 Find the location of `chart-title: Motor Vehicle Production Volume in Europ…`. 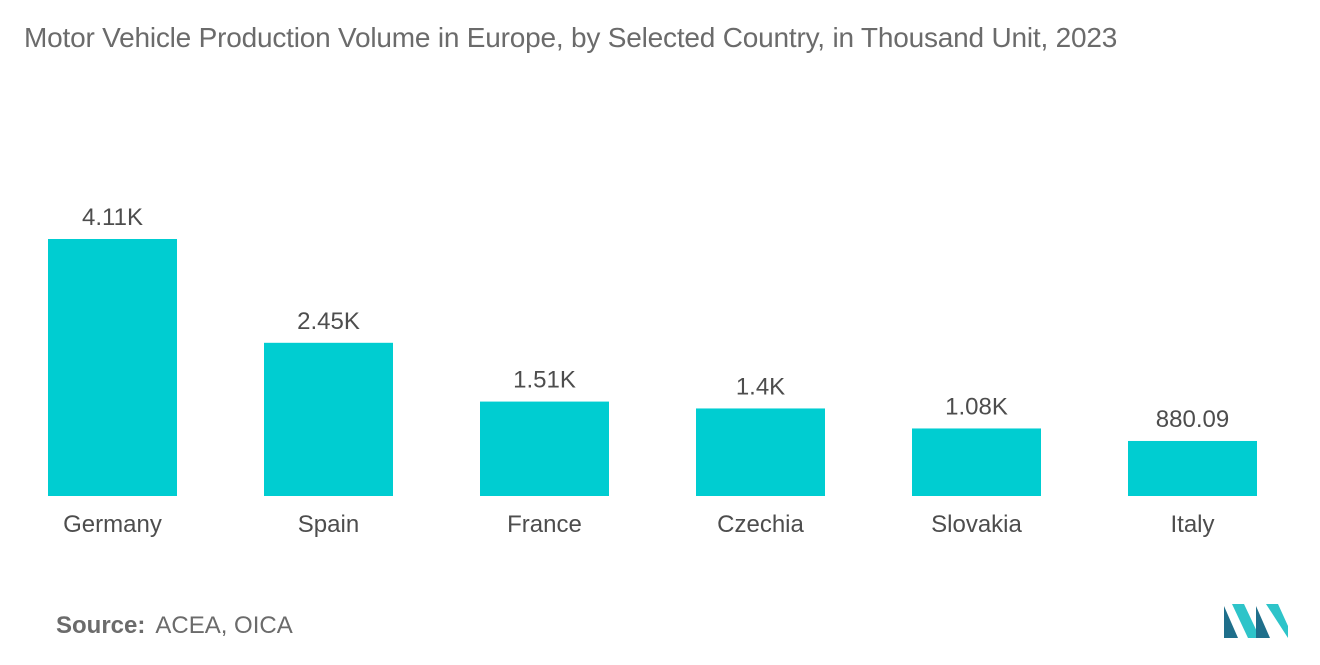

chart-title: Motor Vehicle Production Volume in Europ… is located at coordinates (571, 37).